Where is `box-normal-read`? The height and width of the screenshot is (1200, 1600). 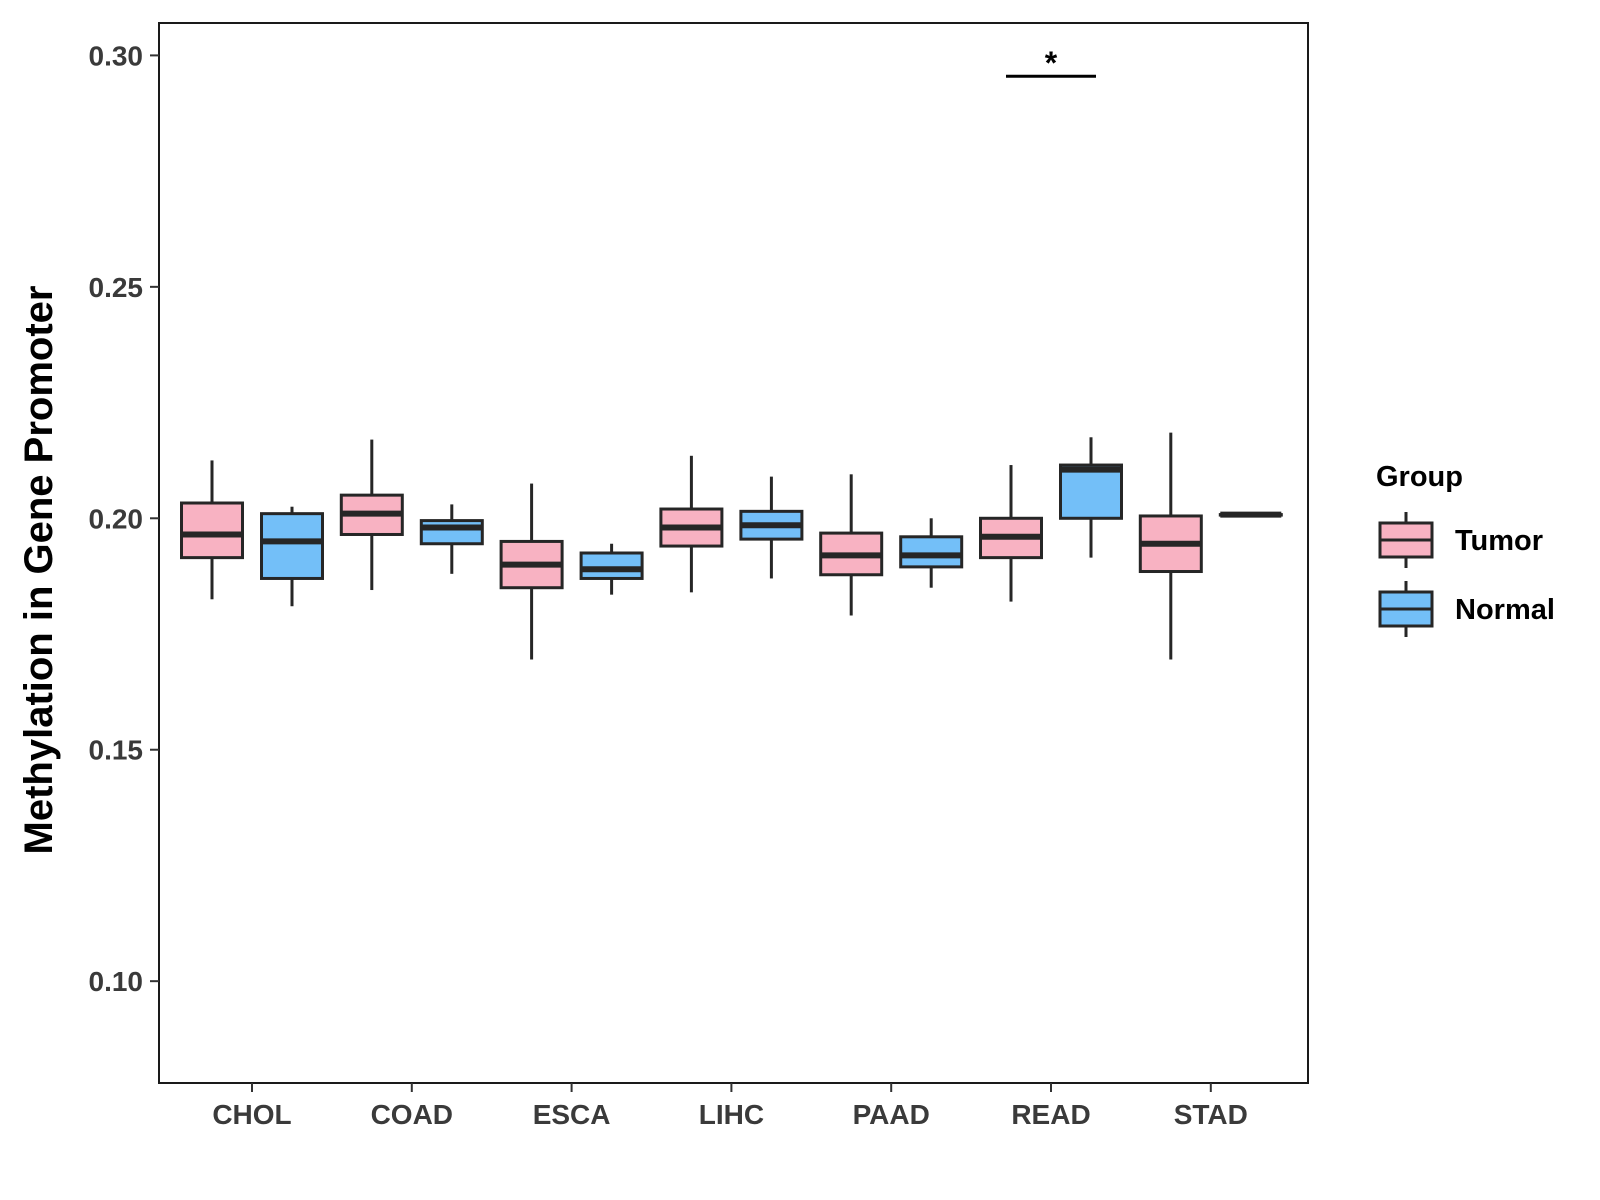 box-normal-read is located at coordinates (1091, 497).